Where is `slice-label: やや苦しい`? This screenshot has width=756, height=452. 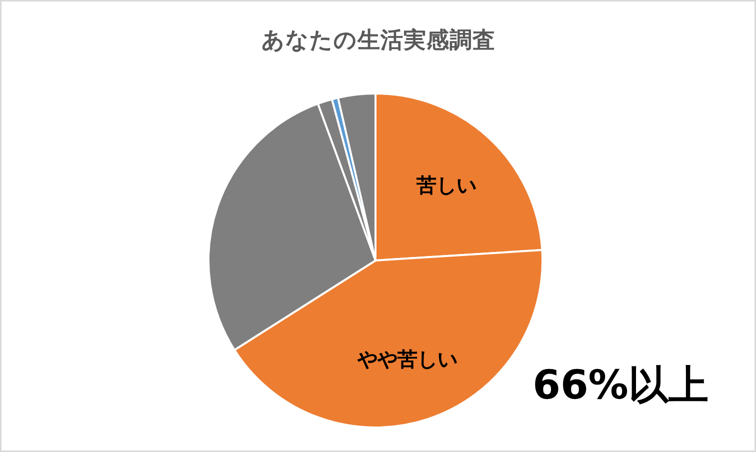 slice-label: やや苦しい is located at coordinates (407, 358).